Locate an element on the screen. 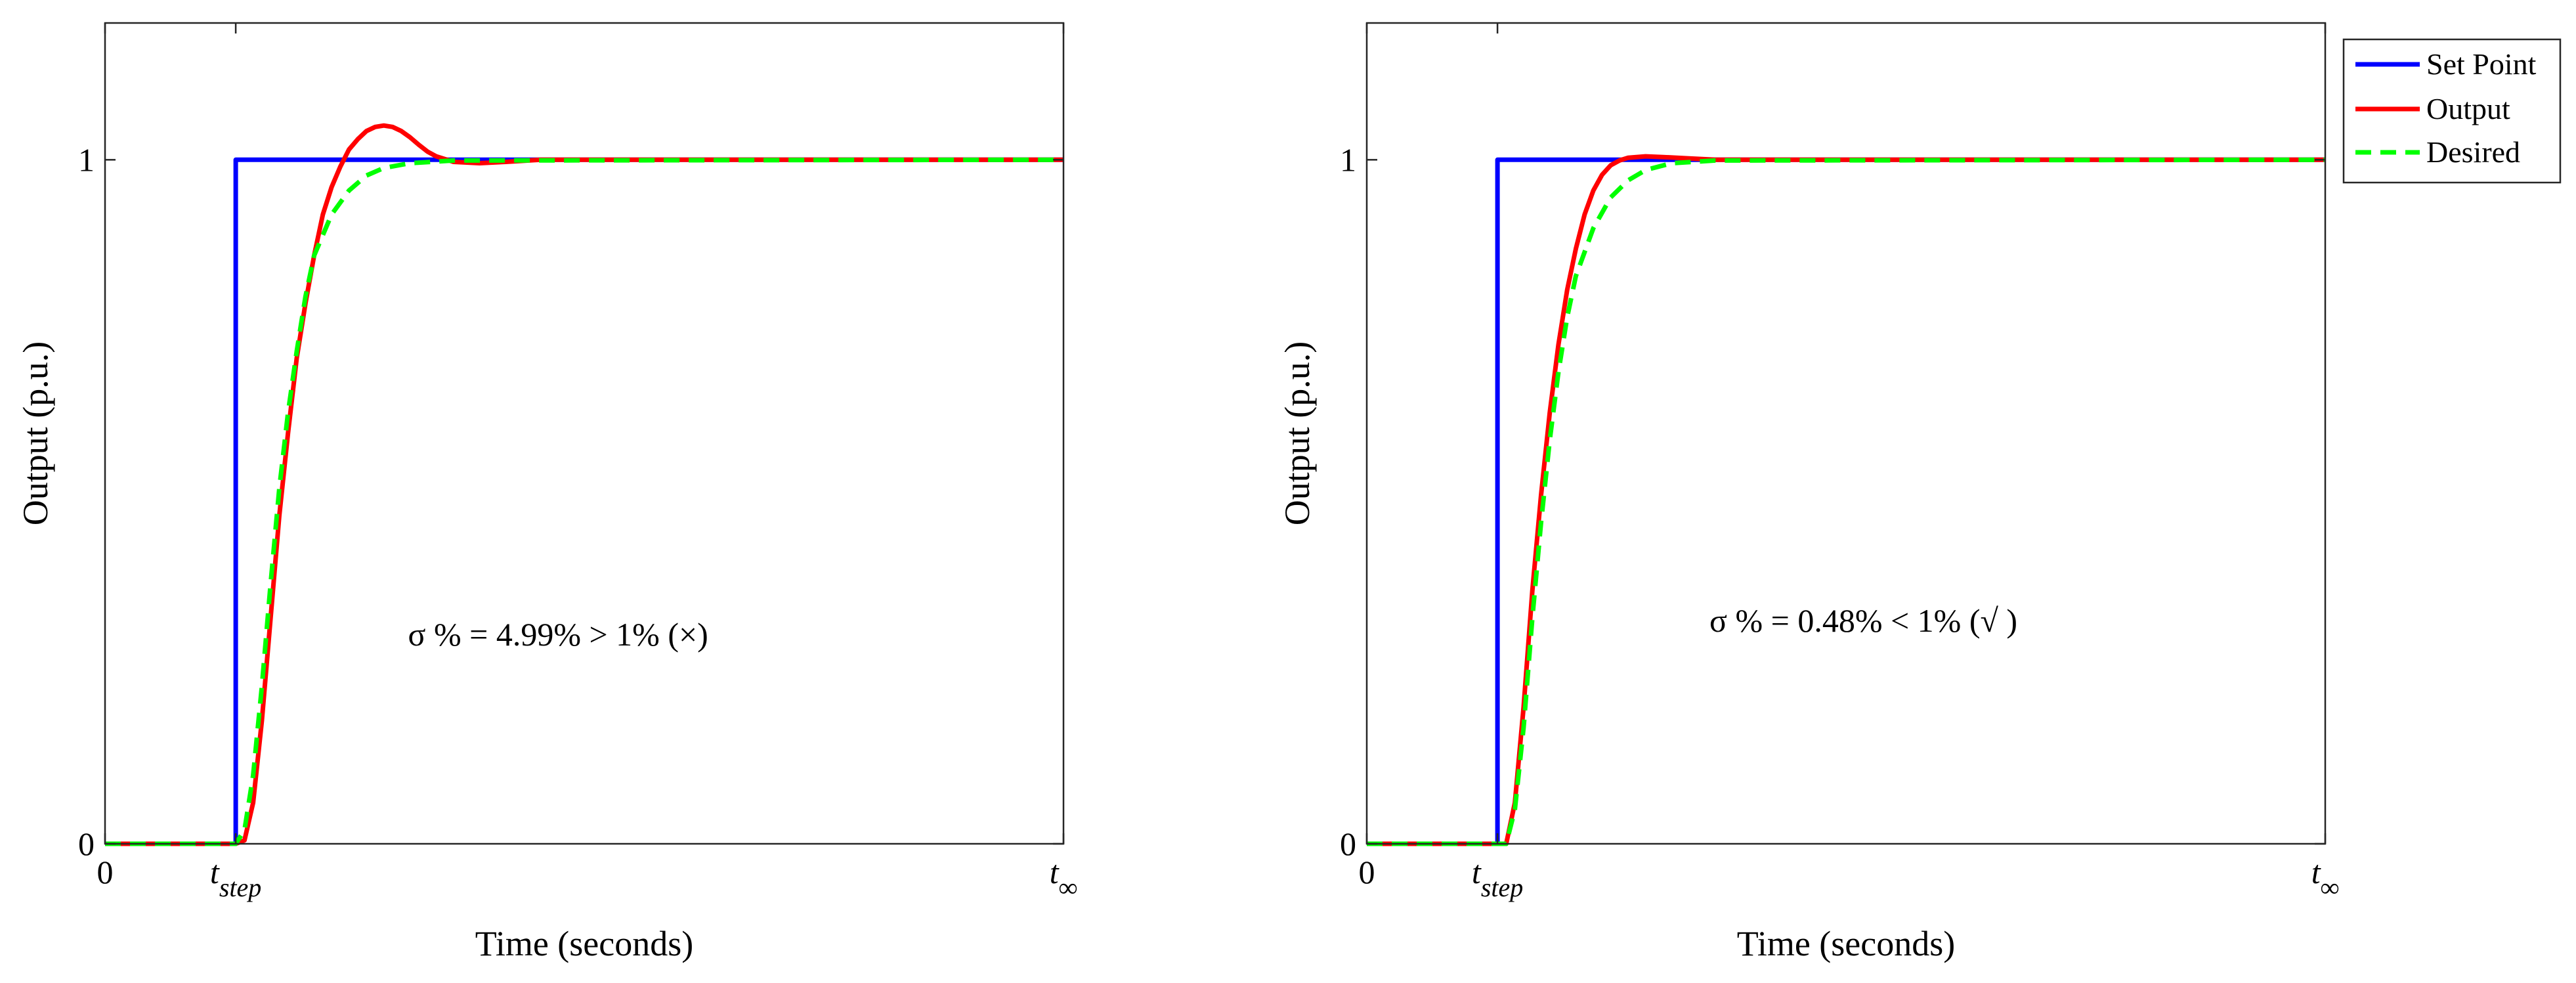  chart-right-y-axis-title: Output (p.u.) is located at coordinates (1297, 433).